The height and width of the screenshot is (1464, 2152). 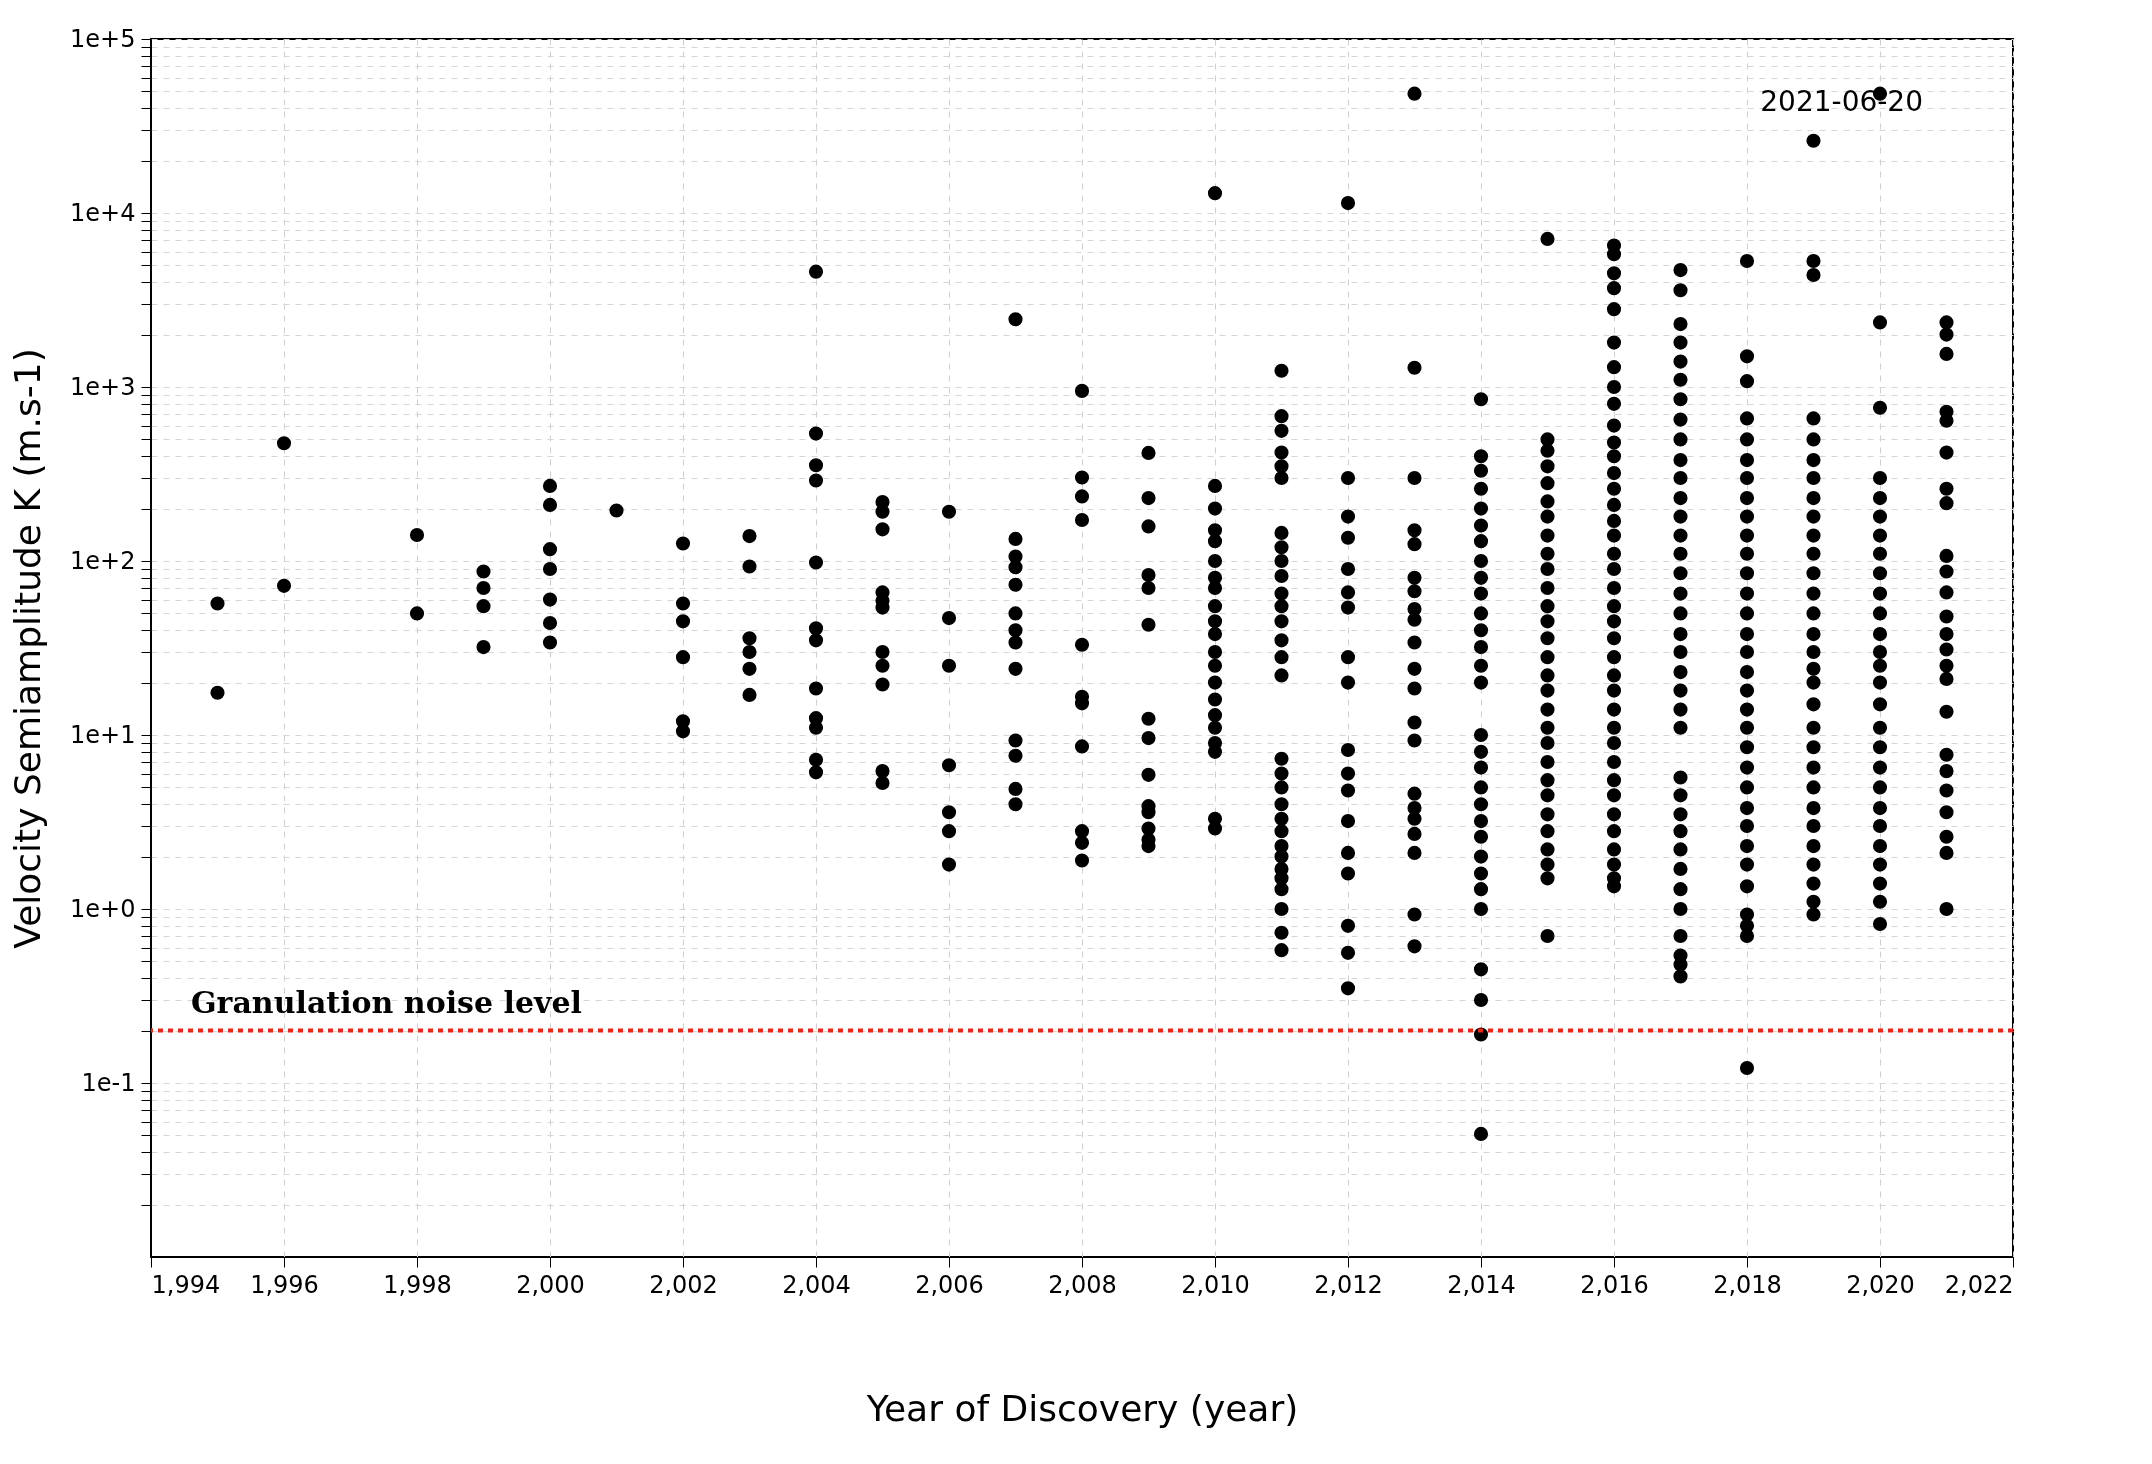 What do you see at coordinates (103, 560) in the screenshot?
I see `y-tick-label: 1e+2` at bounding box center [103, 560].